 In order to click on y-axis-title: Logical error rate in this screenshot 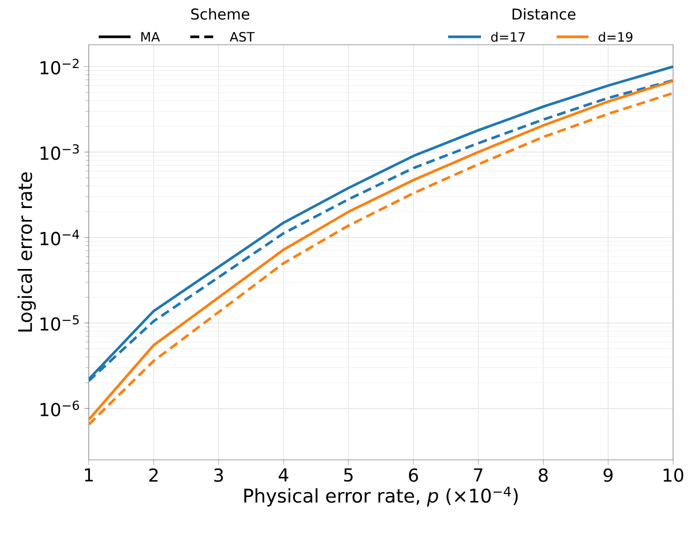, I will do `click(27, 252)`.